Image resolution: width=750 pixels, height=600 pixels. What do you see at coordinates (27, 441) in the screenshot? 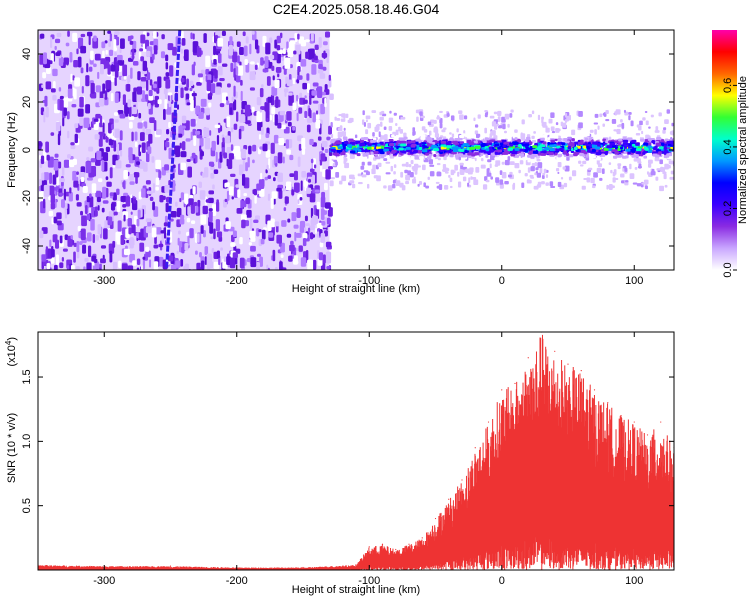
I see `y-tick-label: 1.0` at bounding box center [27, 441].